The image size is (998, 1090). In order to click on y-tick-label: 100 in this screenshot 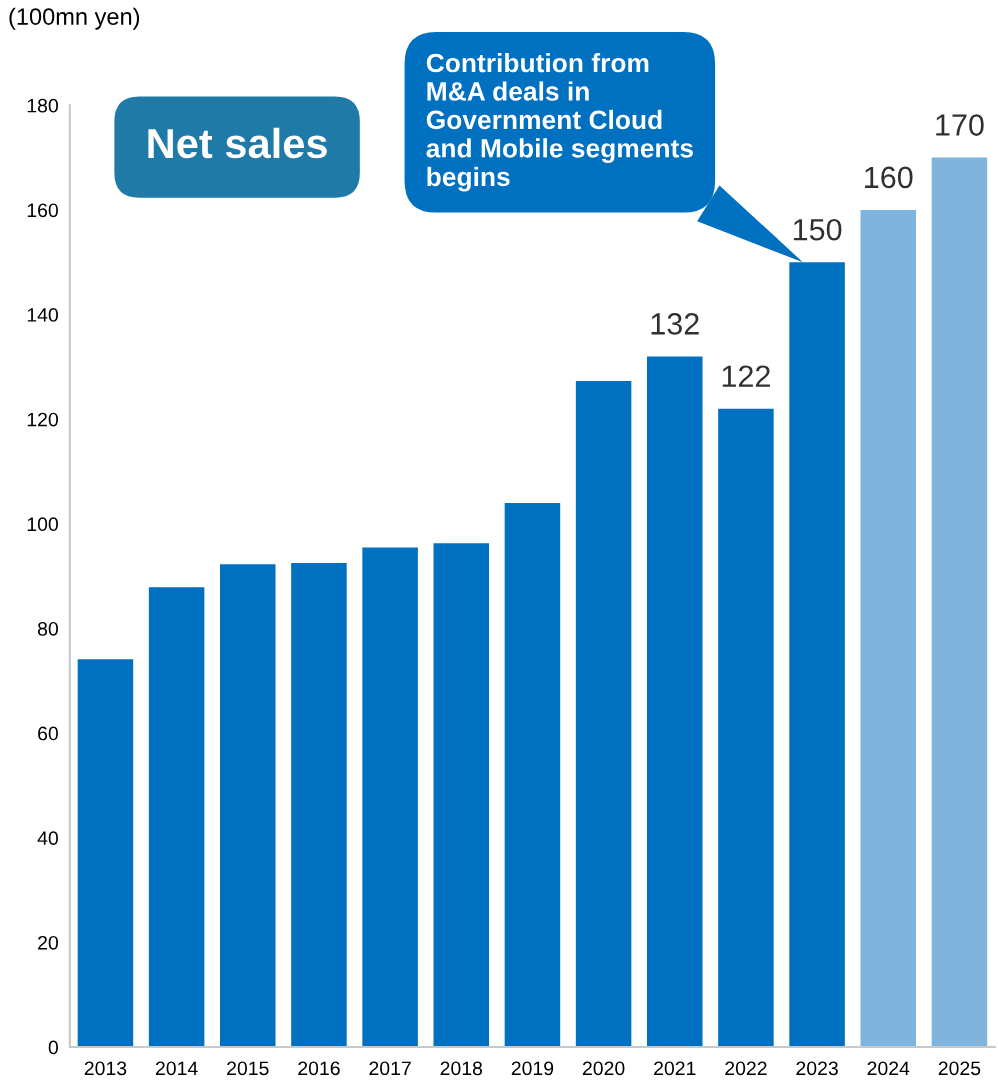, I will do `click(42, 524)`.